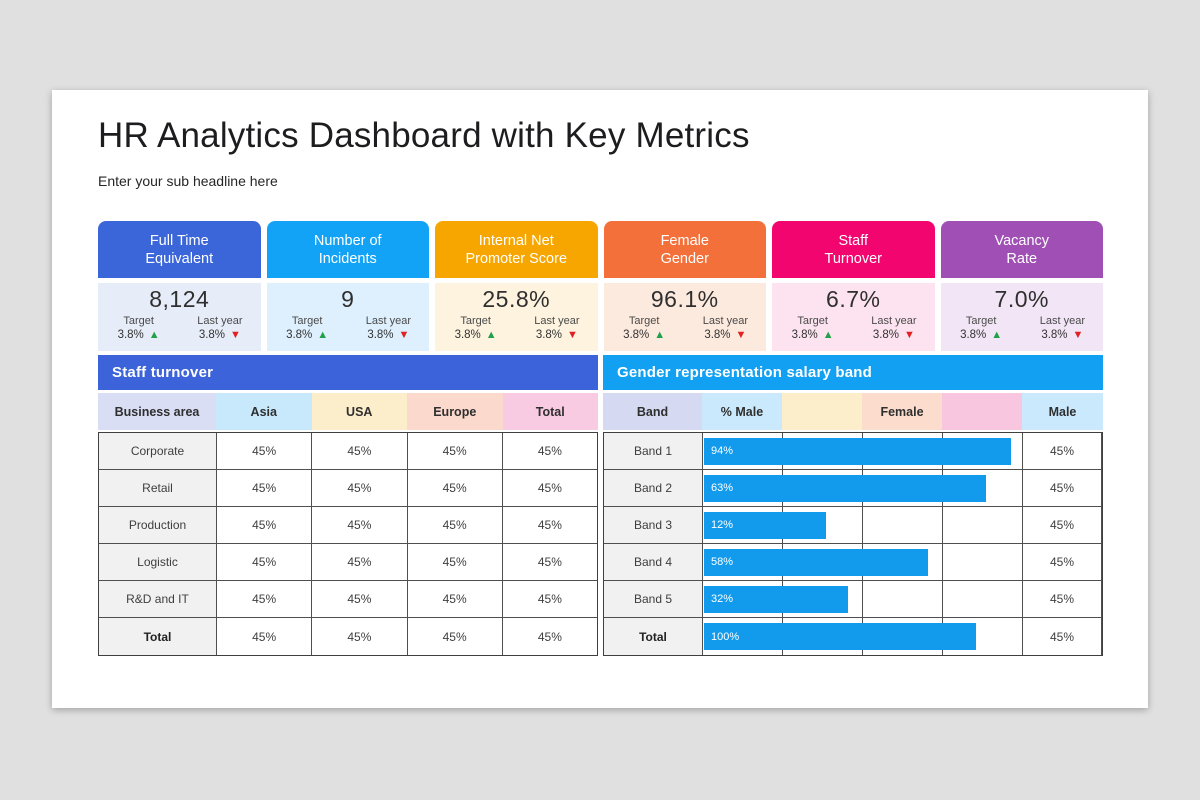 The width and height of the screenshot is (1200, 800). What do you see at coordinates (1021, 299) in the screenshot?
I see `kpi-value: 7.0%` at bounding box center [1021, 299].